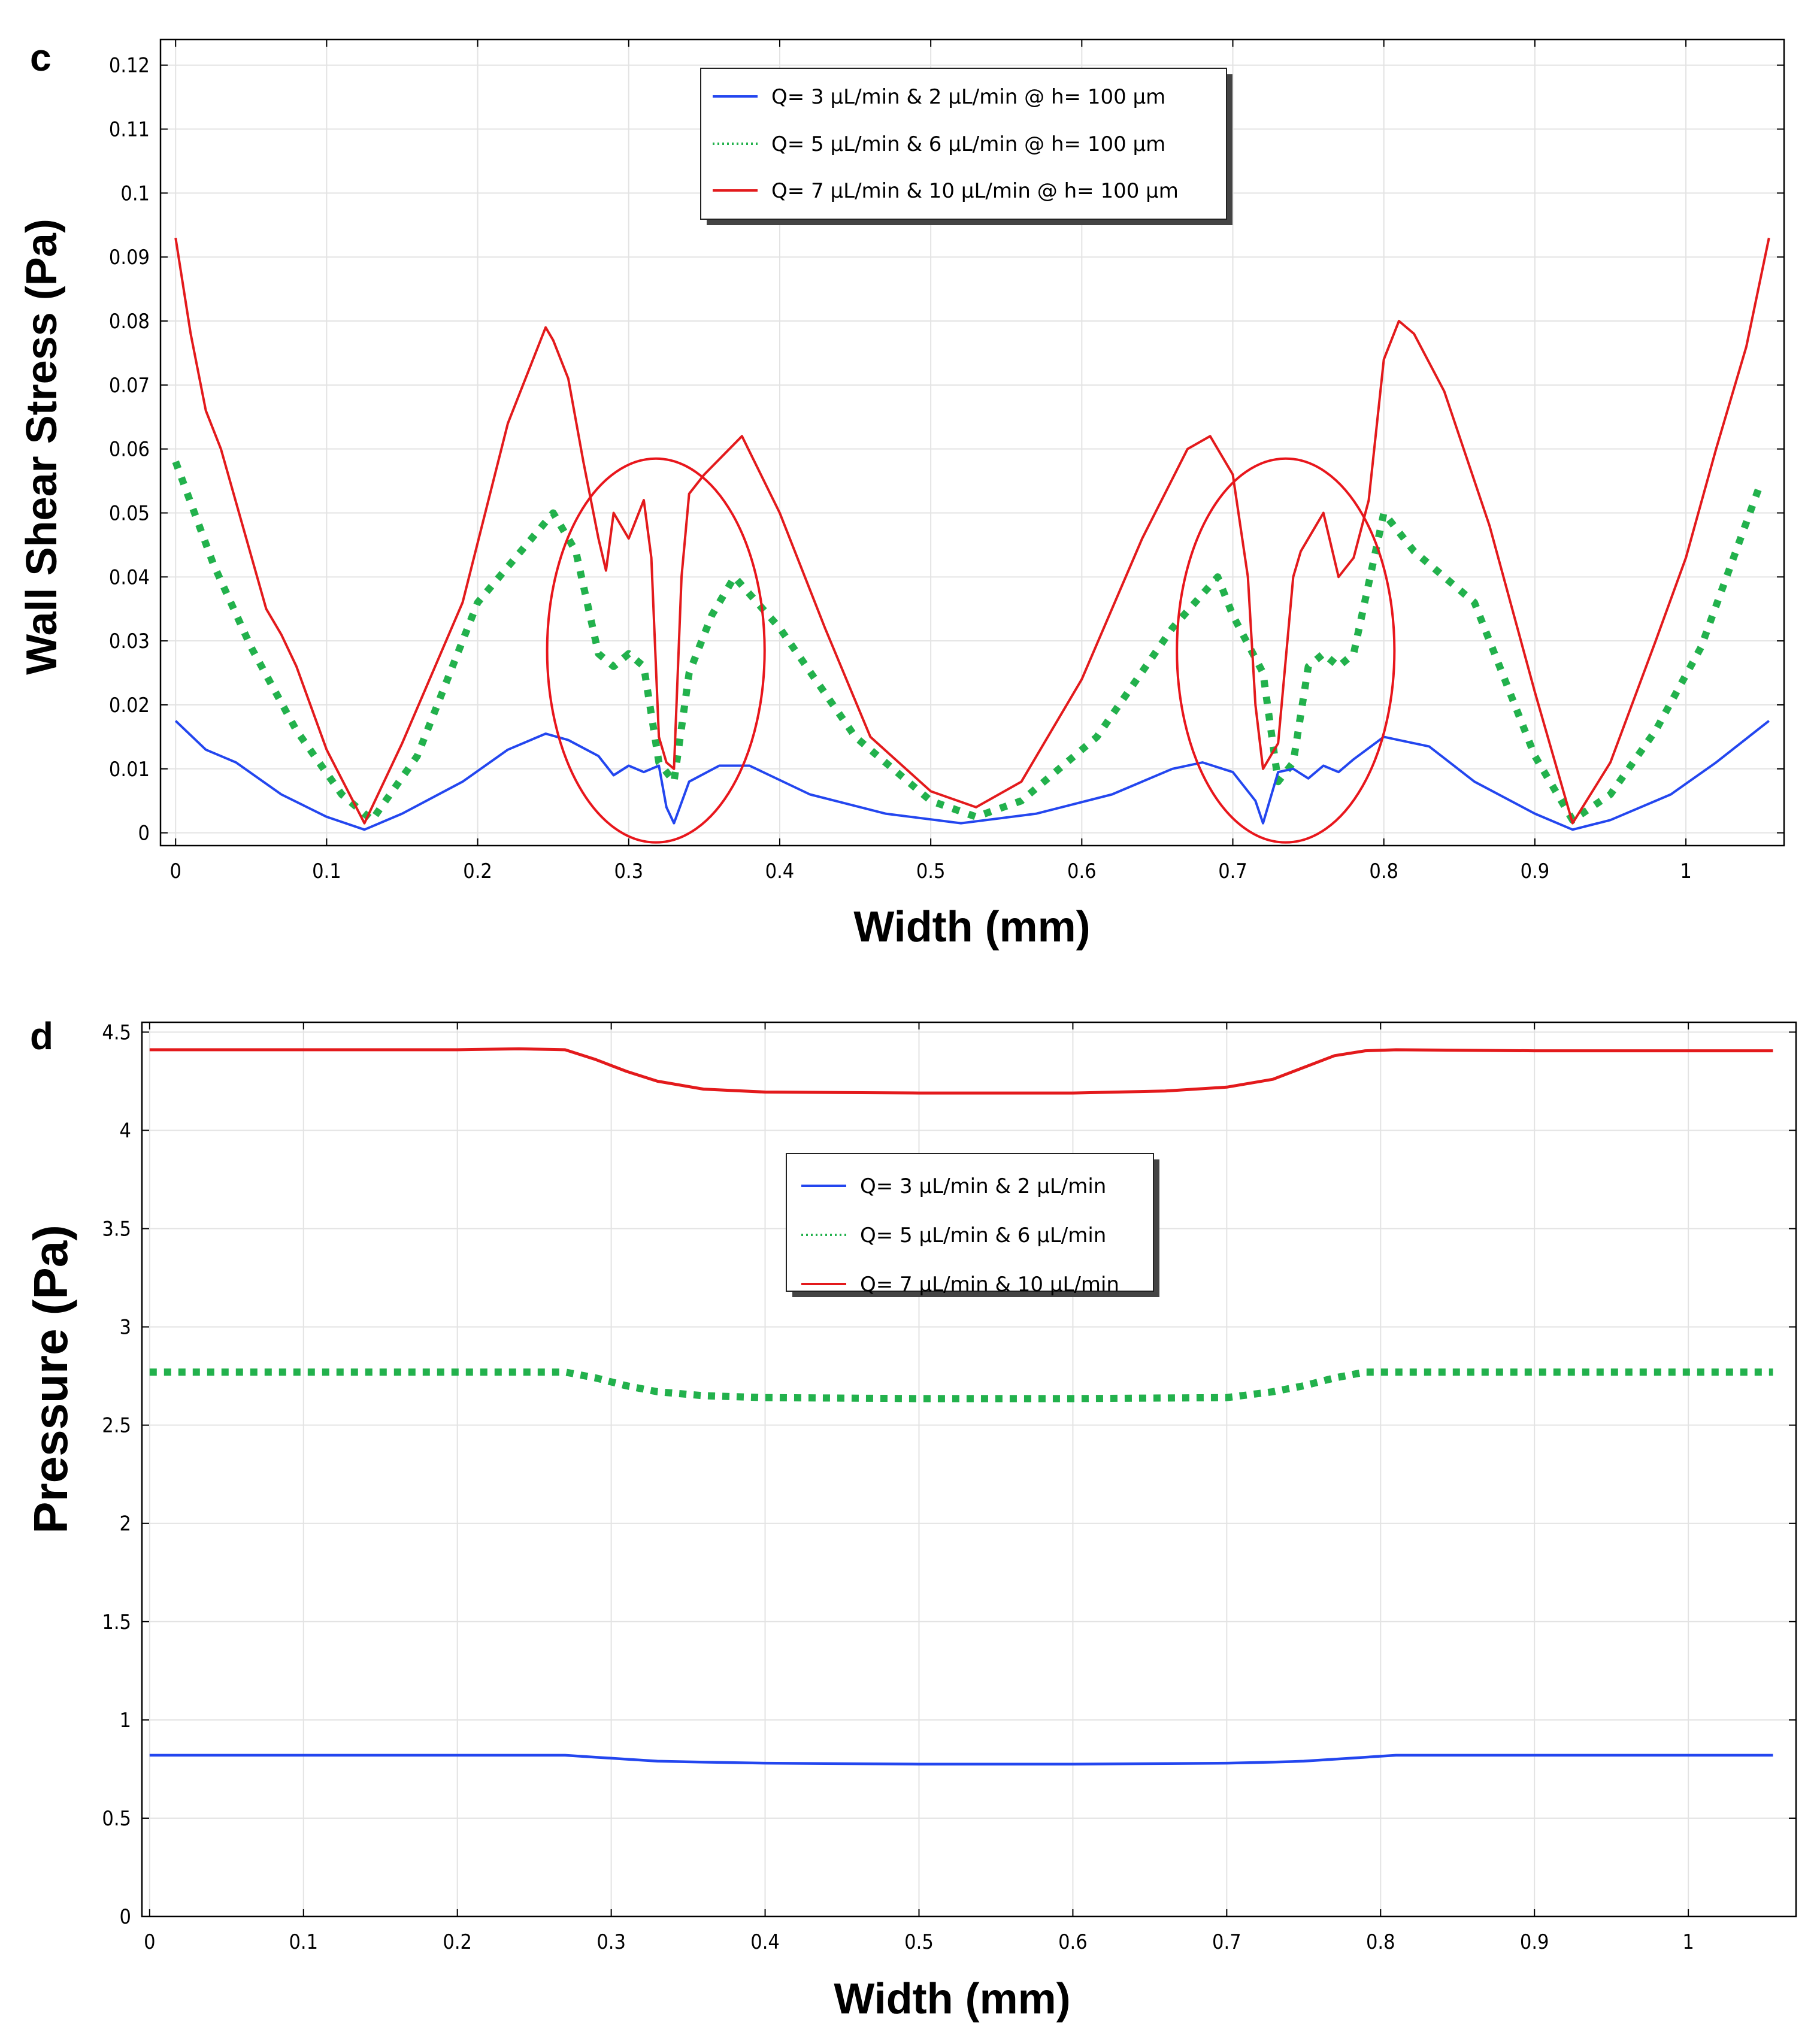  What do you see at coordinates (983, 1235) in the screenshot?
I see `legend-d-green-label: Q= 5 µL/min & 6 µL/min` at bounding box center [983, 1235].